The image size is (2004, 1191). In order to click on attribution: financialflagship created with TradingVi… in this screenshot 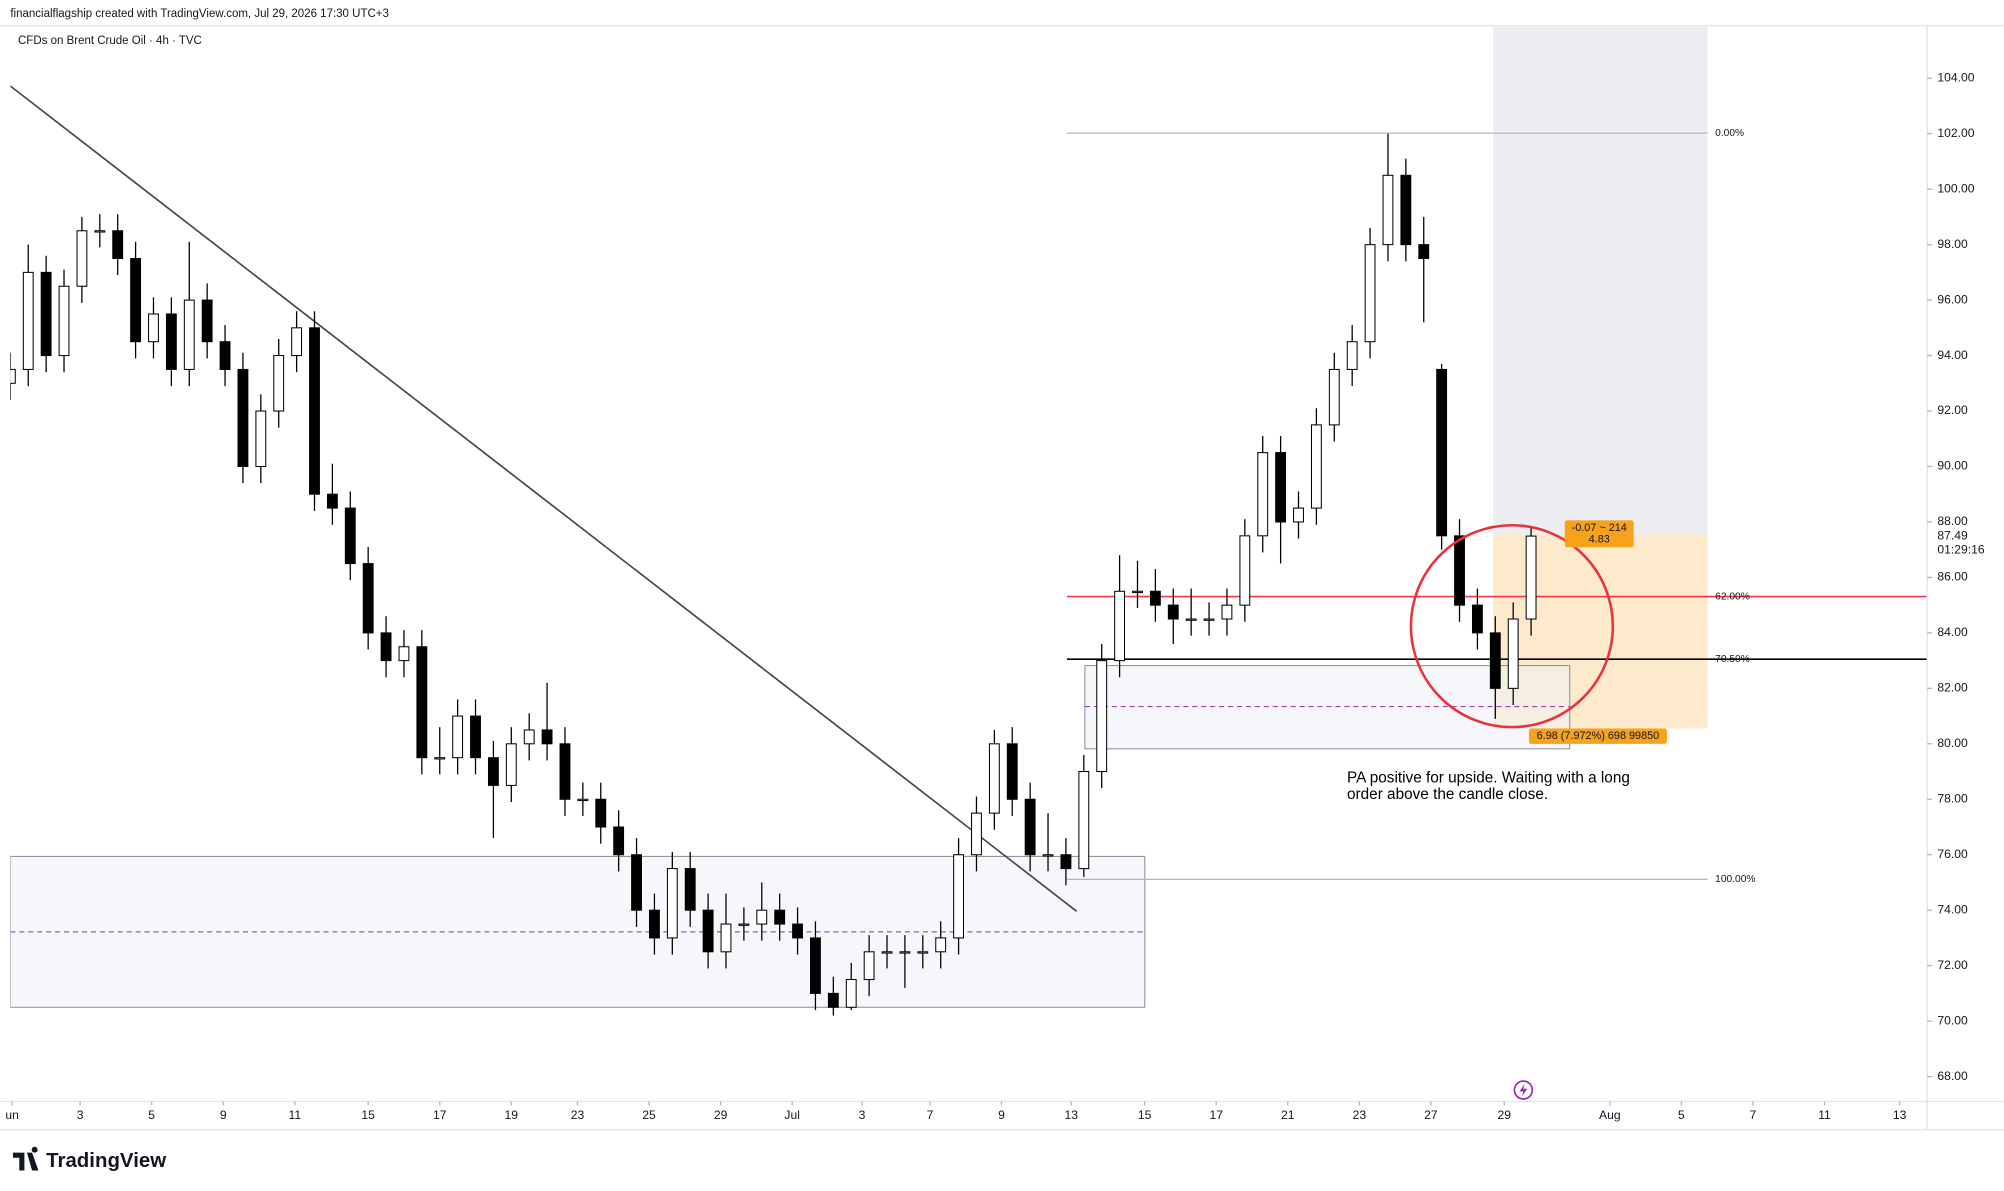, I will do `click(199, 14)`.